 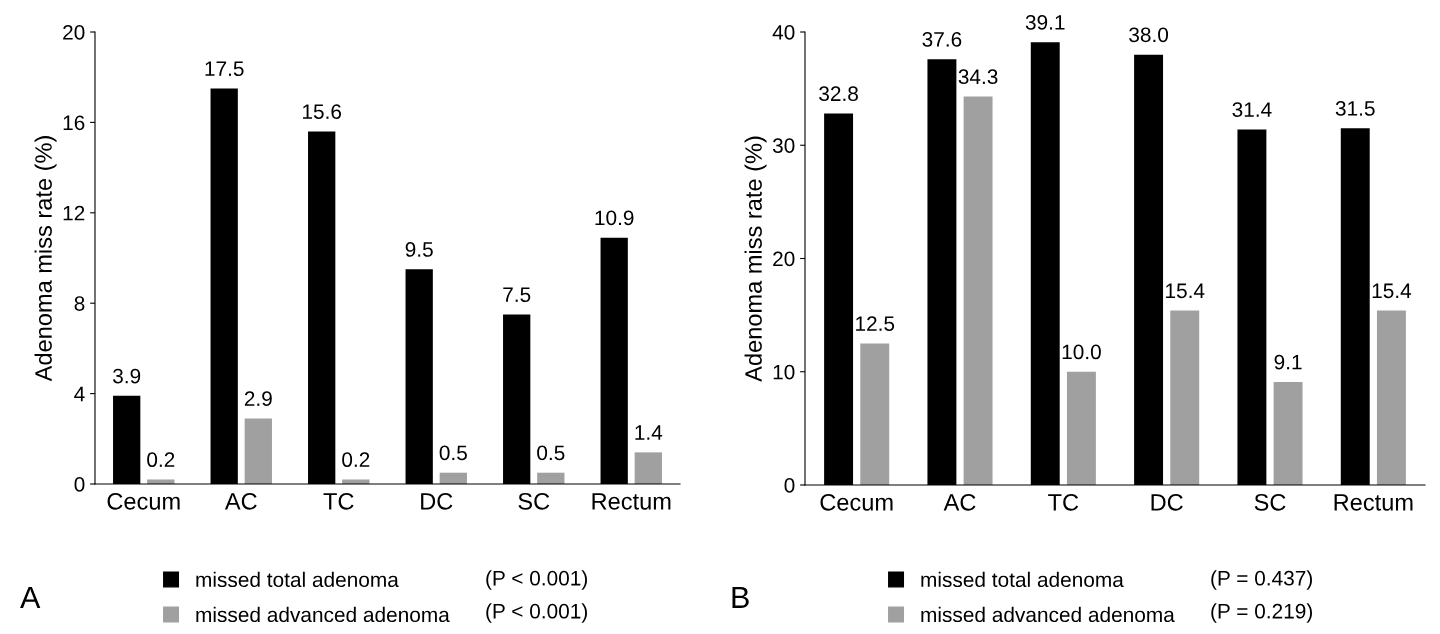 What do you see at coordinates (1261, 580) in the screenshot?
I see `text: (P = 0.437)` at bounding box center [1261, 580].